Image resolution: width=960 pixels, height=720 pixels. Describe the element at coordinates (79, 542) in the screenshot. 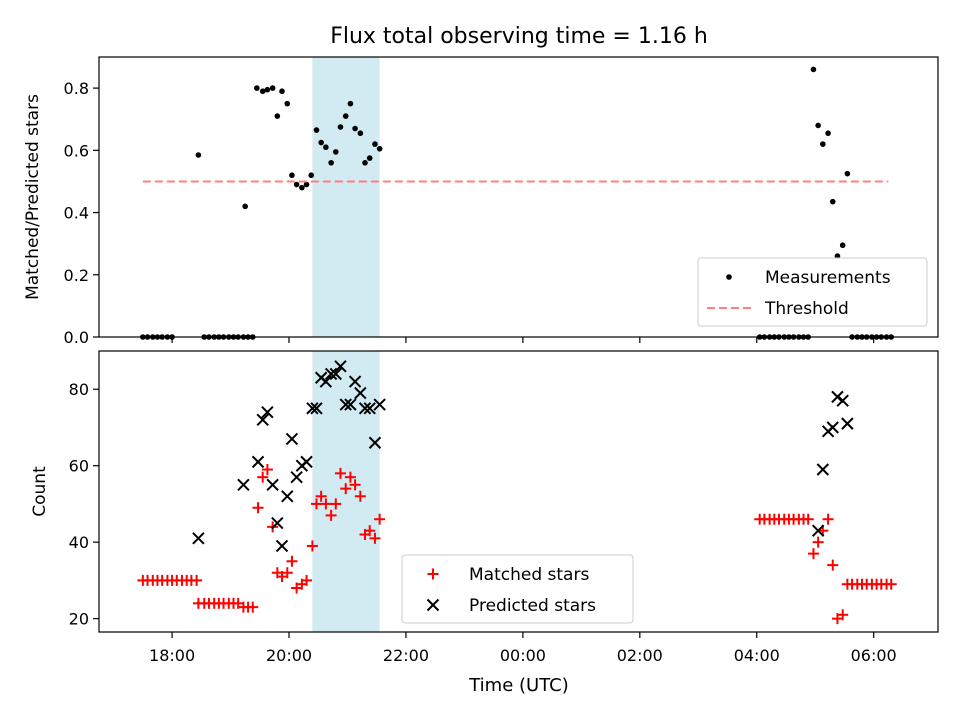

I see `y-tick-label: 40` at that location.